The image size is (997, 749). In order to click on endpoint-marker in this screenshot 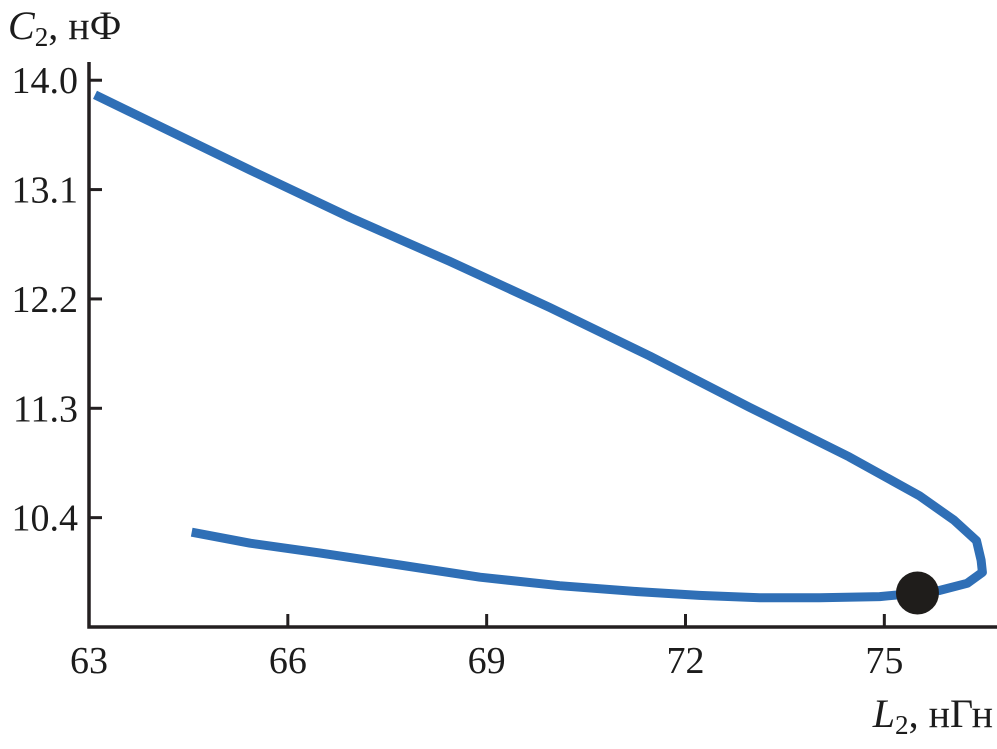, I will do `click(917, 593)`.